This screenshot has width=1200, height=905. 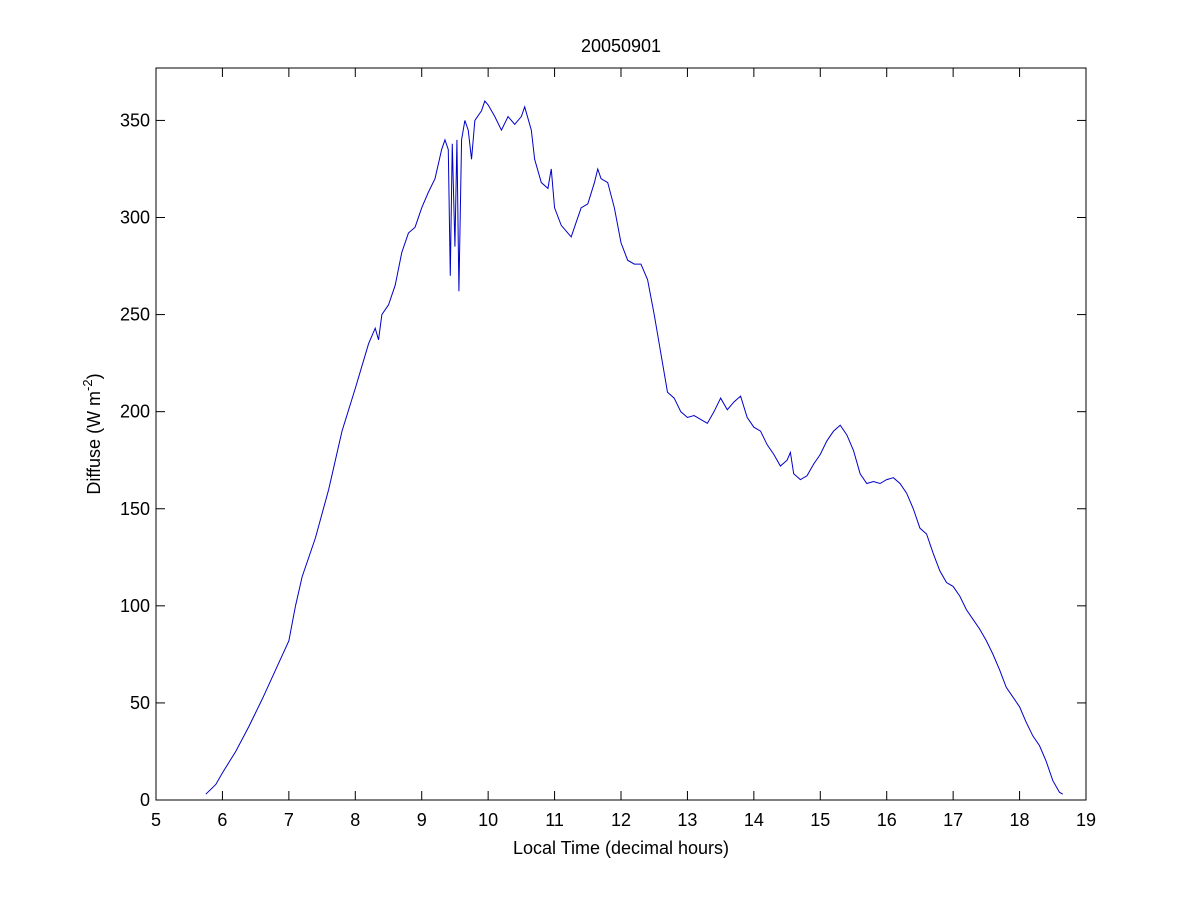 What do you see at coordinates (820, 820) in the screenshot?
I see `x-tick-label: 15` at bounding box center [820, 820].